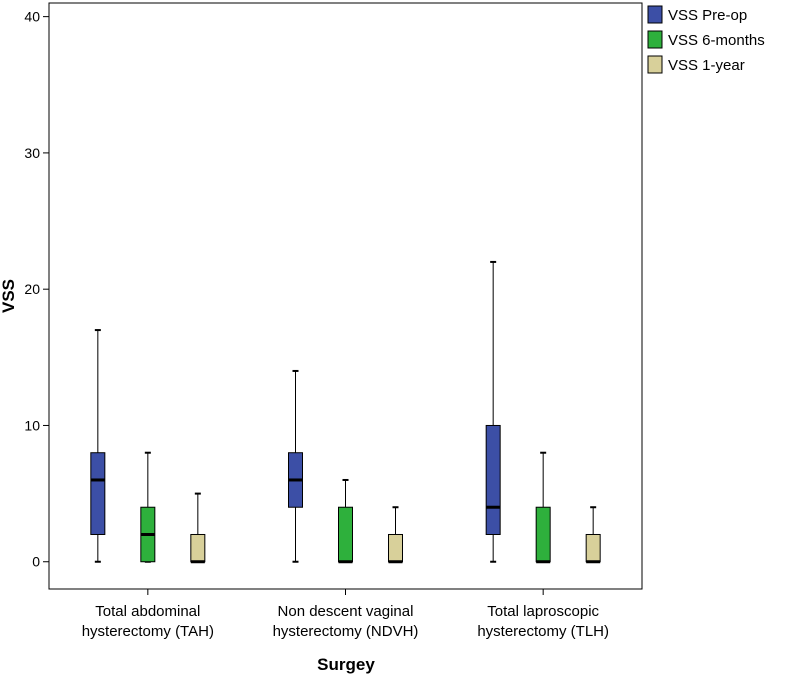  What do you see at coordinates (716, 40) in the screenshot?
I see `legend-label: VSS 6-months` at bounding box center [716, 40].